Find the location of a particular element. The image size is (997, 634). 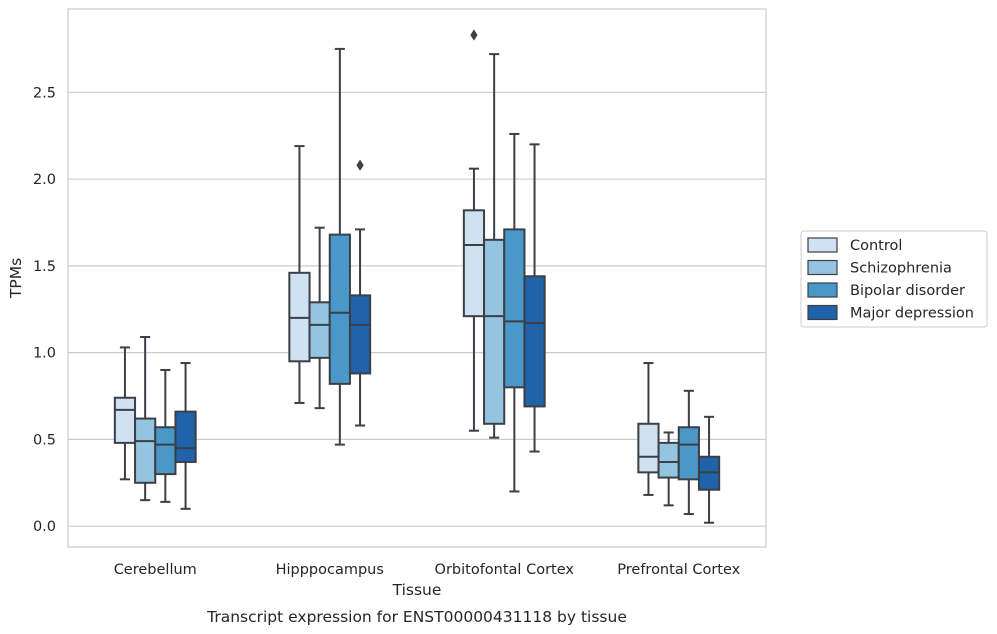

y-tick-label: 0.5 is located at coordinates (44, 440).